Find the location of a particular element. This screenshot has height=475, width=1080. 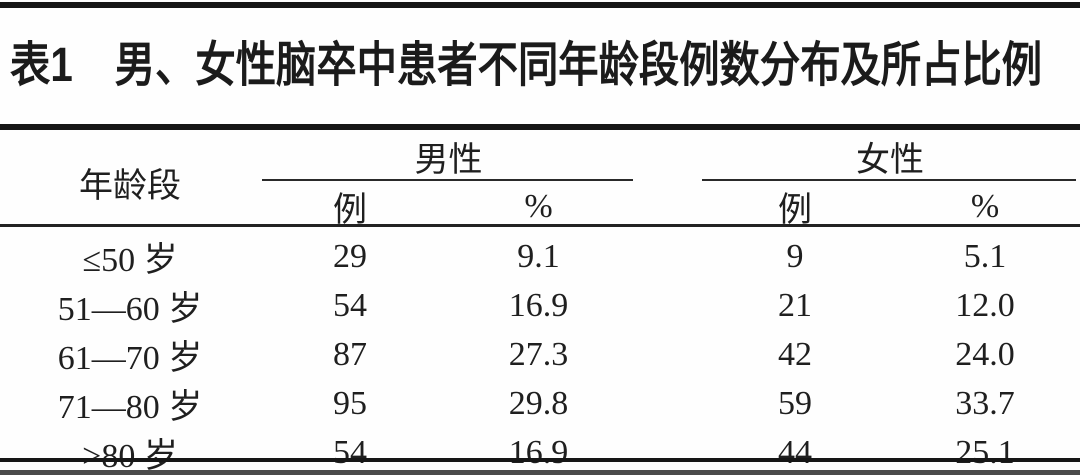

female-percent-cell: 24.0 is located at coordinates (985, 354).